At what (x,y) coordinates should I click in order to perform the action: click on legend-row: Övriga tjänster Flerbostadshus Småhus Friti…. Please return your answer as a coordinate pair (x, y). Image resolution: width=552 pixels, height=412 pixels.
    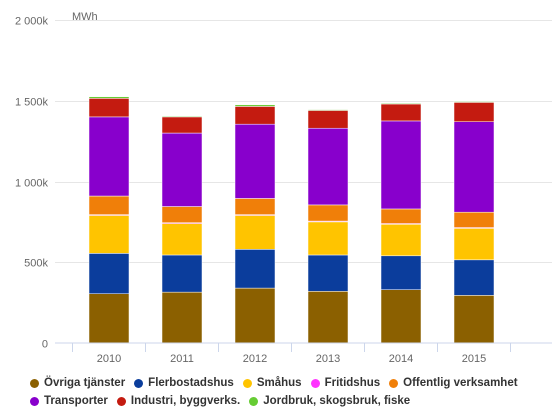
    Looking at the image, I should click on (291, 383).